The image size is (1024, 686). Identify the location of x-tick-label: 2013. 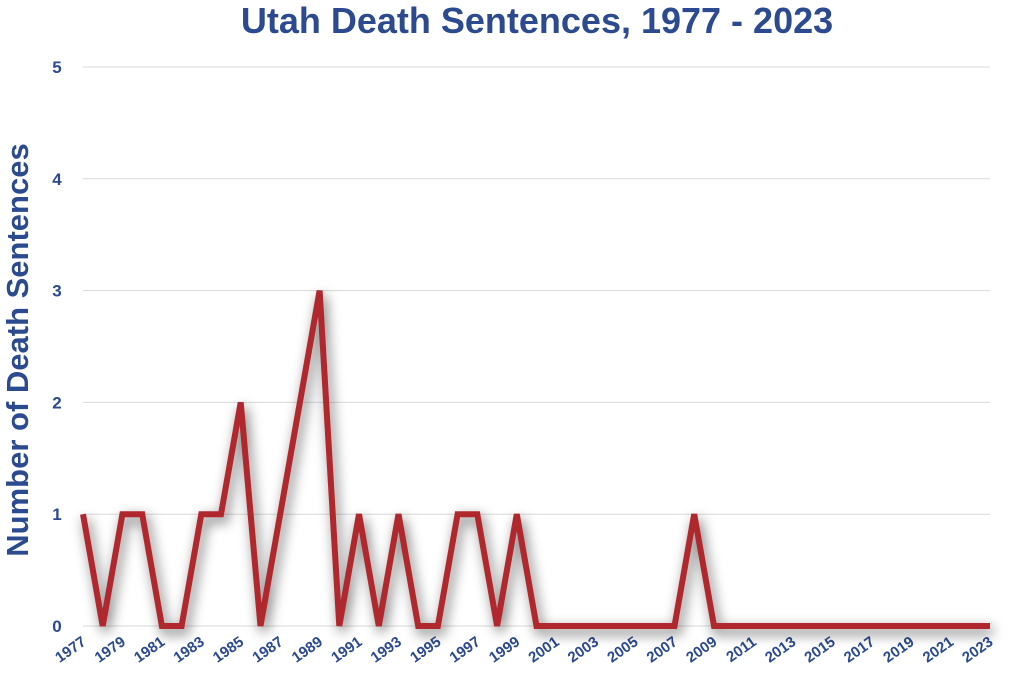
(780, 649).